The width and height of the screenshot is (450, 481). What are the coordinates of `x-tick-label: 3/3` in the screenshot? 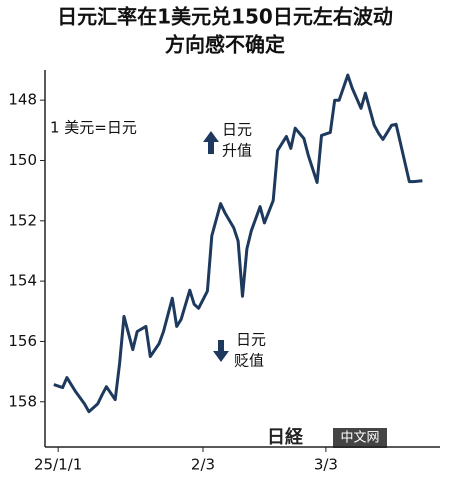 It's located at (326, 465).